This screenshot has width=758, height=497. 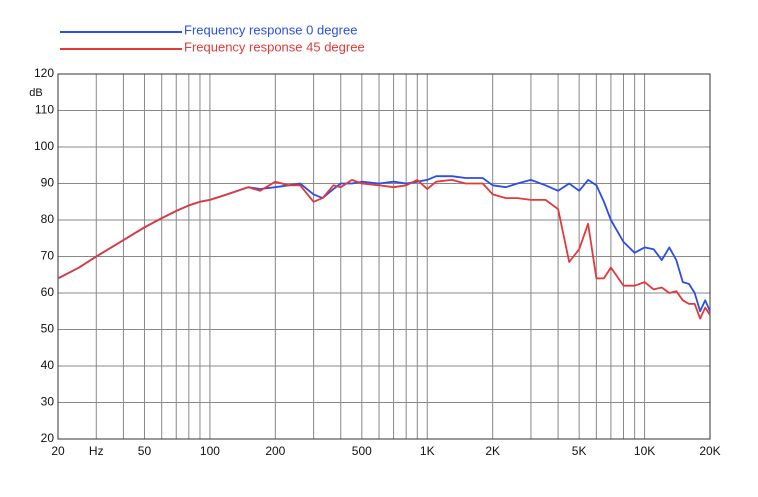 I want to click on x-tick-label: 50, so click(x=145, y=451).